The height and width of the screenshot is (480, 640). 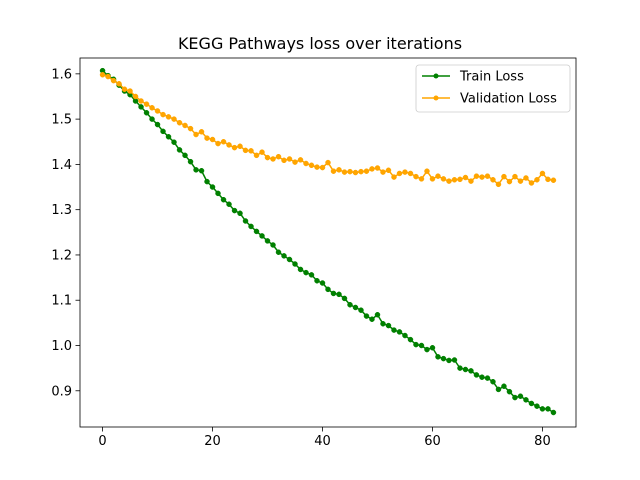 I want to click on x-tick-label: 40, so click(x=322, y=441).